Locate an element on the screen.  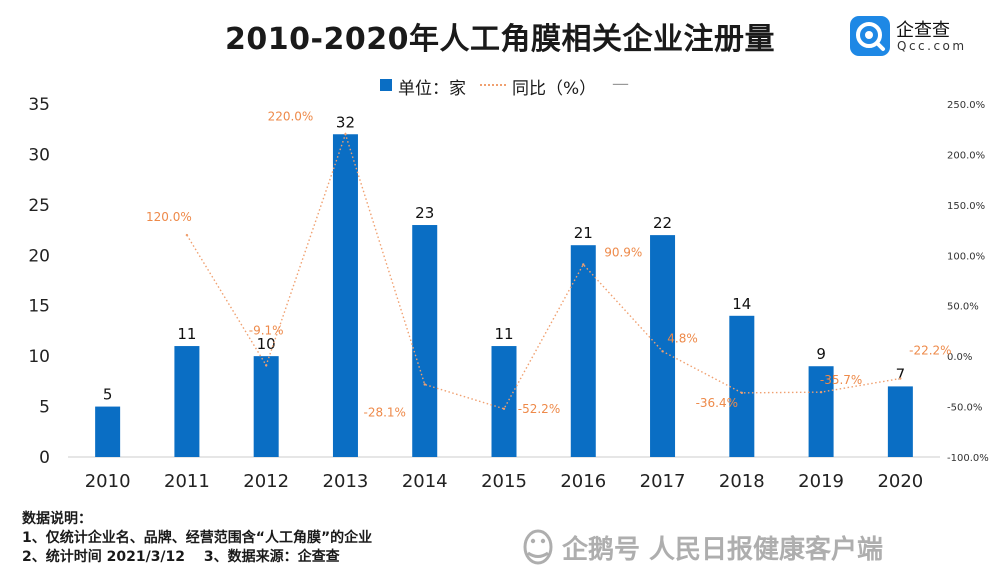
x-tick-label: 2011 is located at coordinates (187, 481).